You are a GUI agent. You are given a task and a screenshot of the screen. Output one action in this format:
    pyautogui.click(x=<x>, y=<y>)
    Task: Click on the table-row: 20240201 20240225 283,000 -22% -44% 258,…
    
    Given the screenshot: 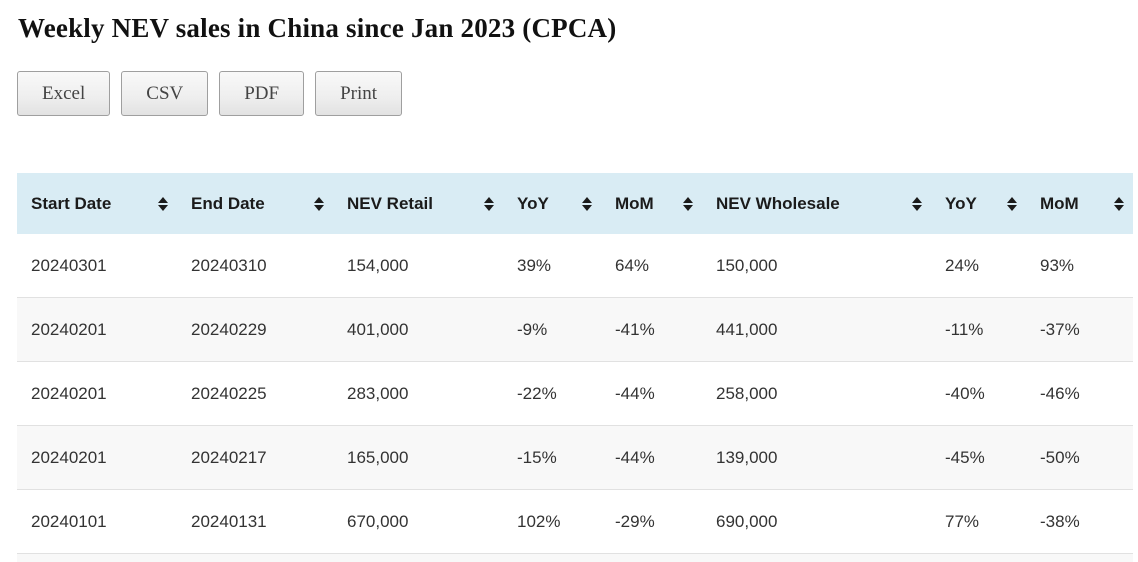 What is the action you would take?
    pyautogui.click(x=575, y=393)
    